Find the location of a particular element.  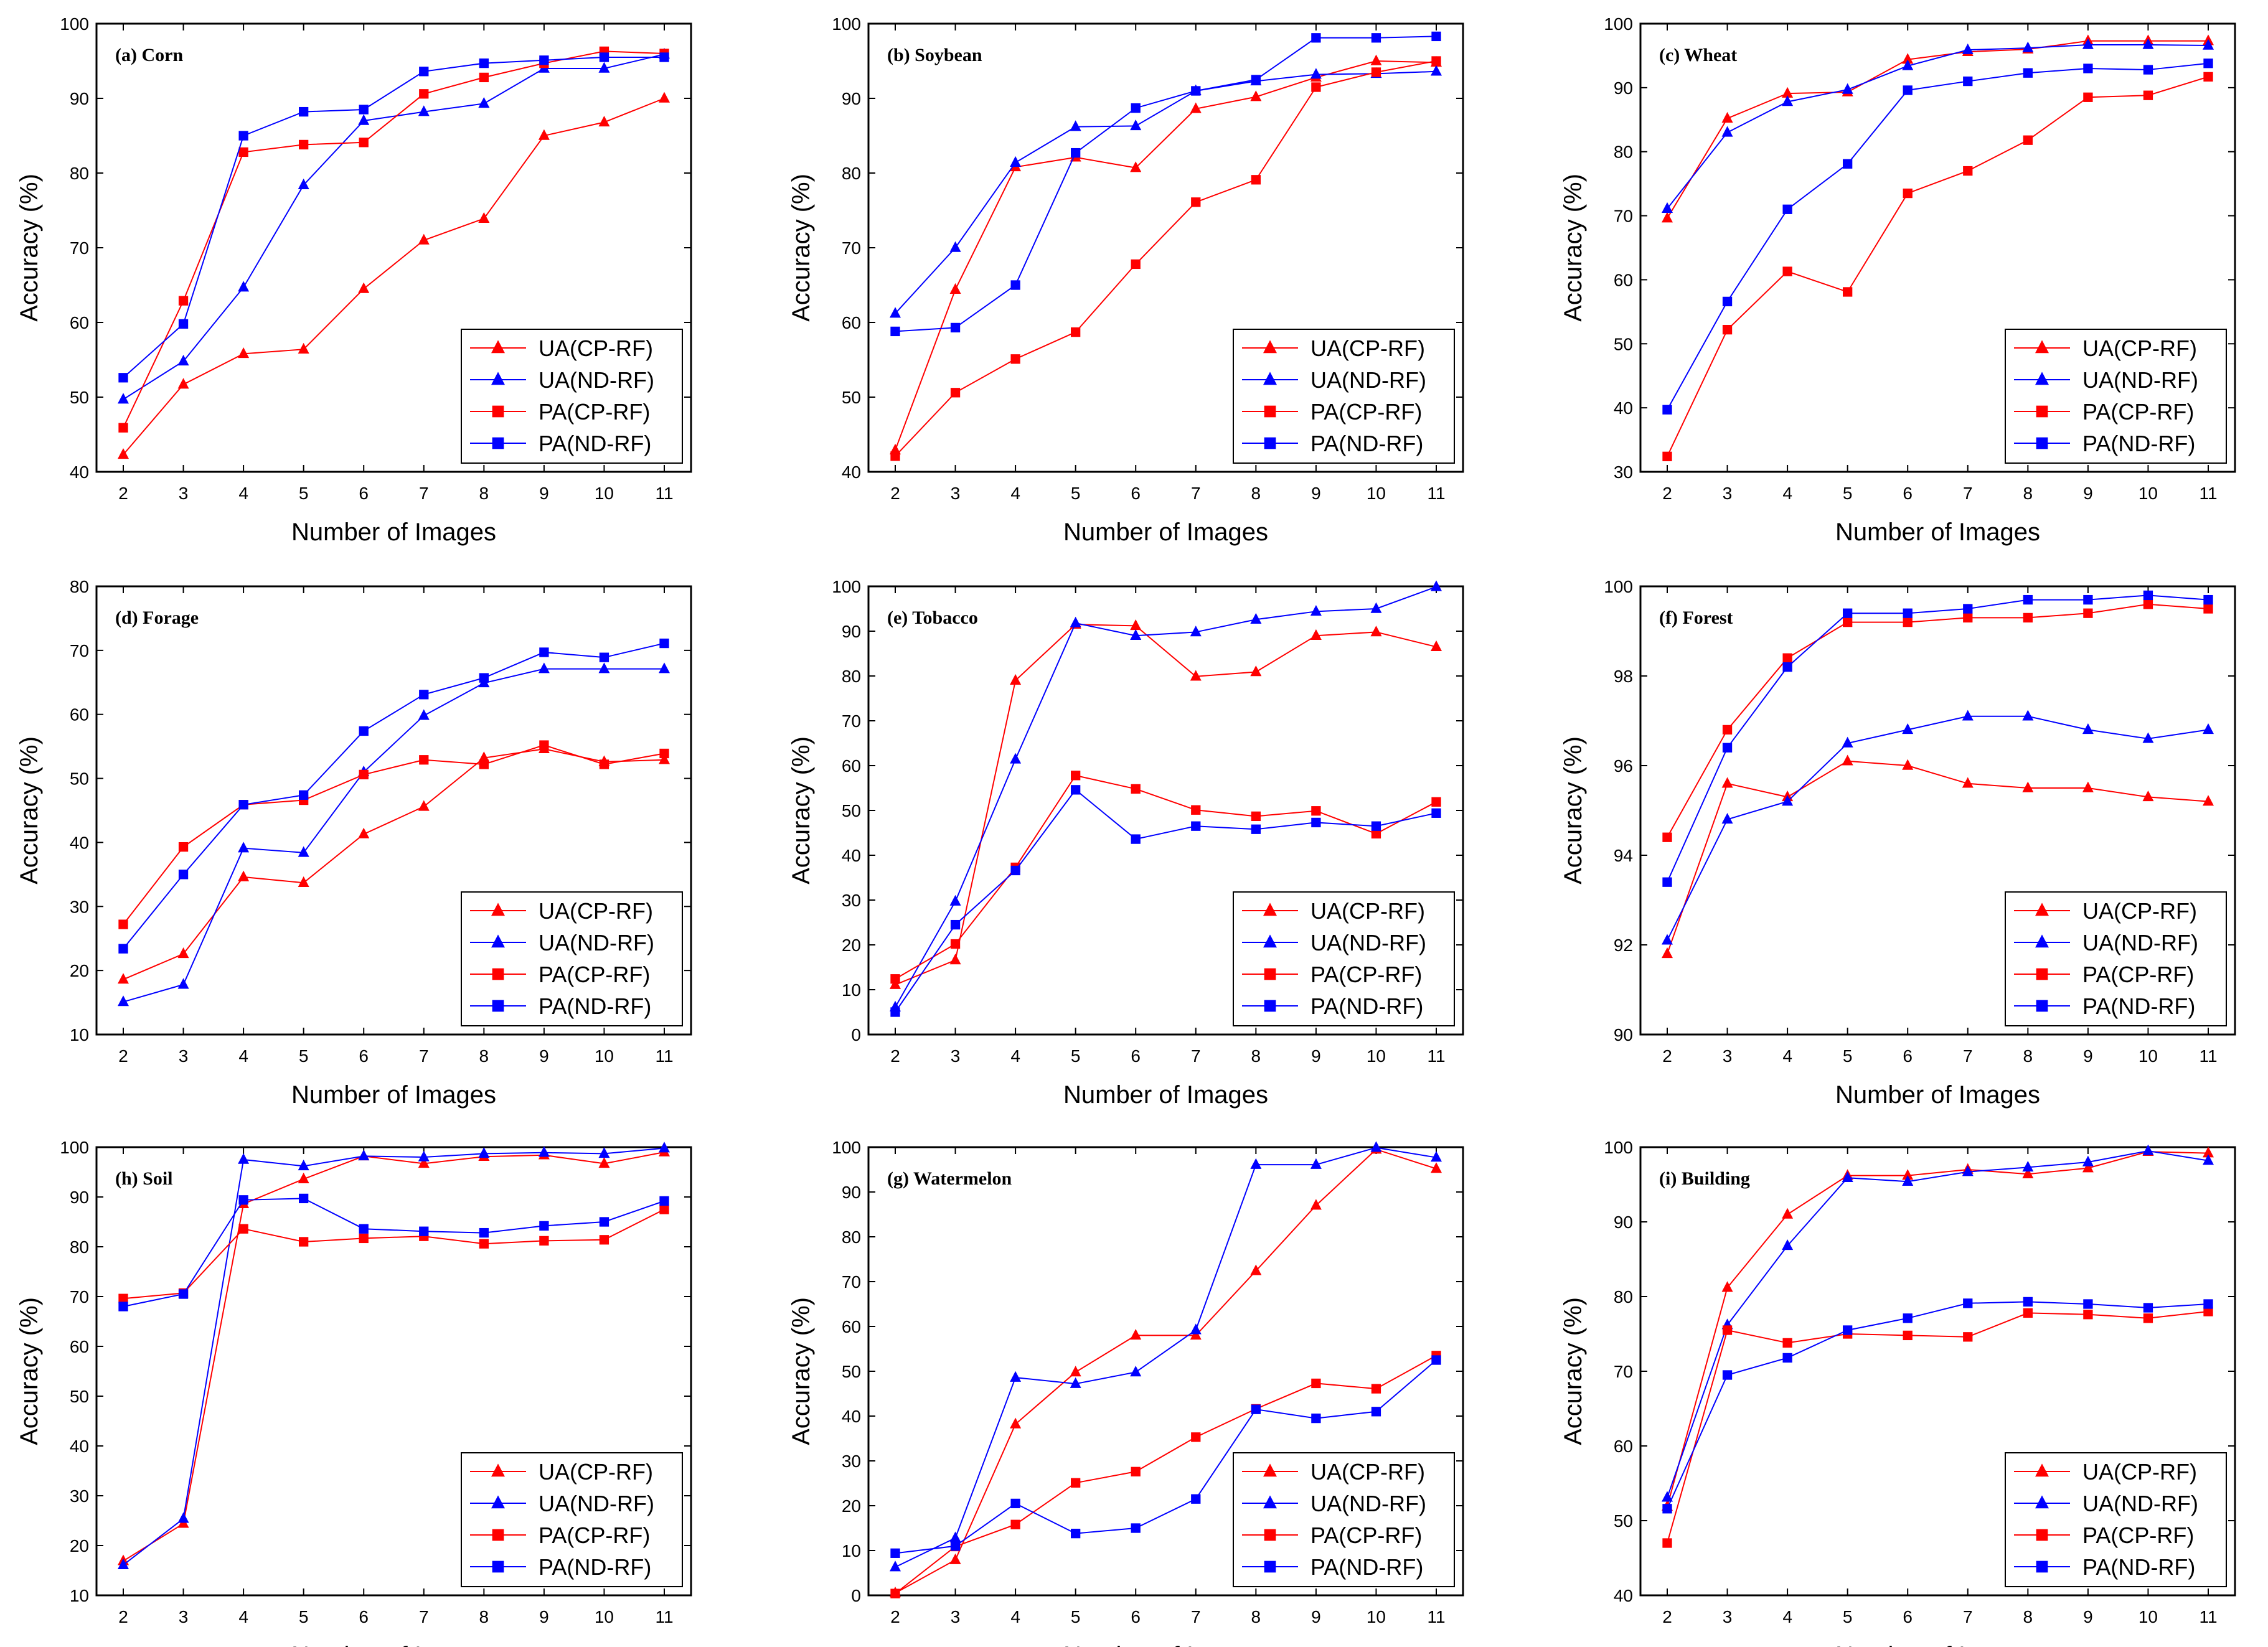

y-tick-label: 60 is located at coordinates (852, 766).